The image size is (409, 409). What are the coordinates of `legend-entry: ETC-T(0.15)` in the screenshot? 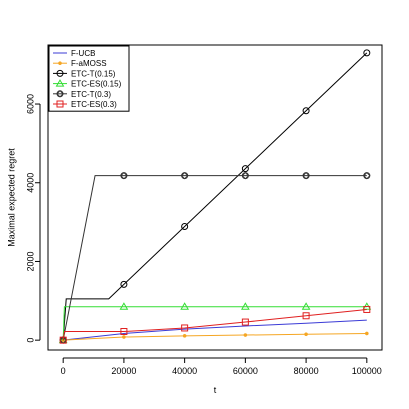 It's located at (93, 73).